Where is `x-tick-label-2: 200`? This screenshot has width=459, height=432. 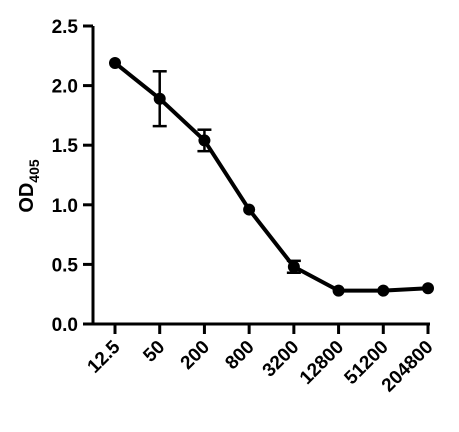 x-tick-label-2: 200 is located at coordinates (195, 355).